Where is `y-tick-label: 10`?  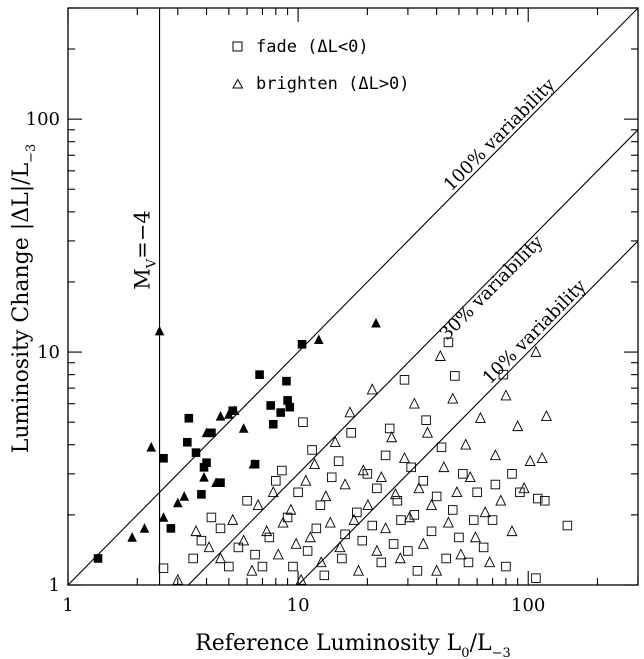 y-tick-label: 10 is located at coordinates (48, 352).